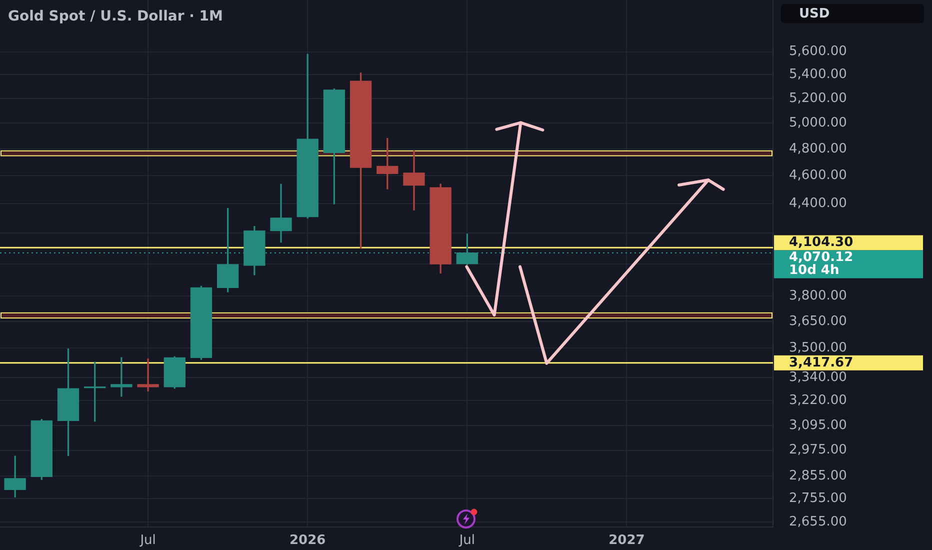 This screenshot has width=932, height=550. What do you see at coordinates (821, 258) in the screenshot?
I see `ref-line-label: 4,070.12` at bounding box center [821, 258].